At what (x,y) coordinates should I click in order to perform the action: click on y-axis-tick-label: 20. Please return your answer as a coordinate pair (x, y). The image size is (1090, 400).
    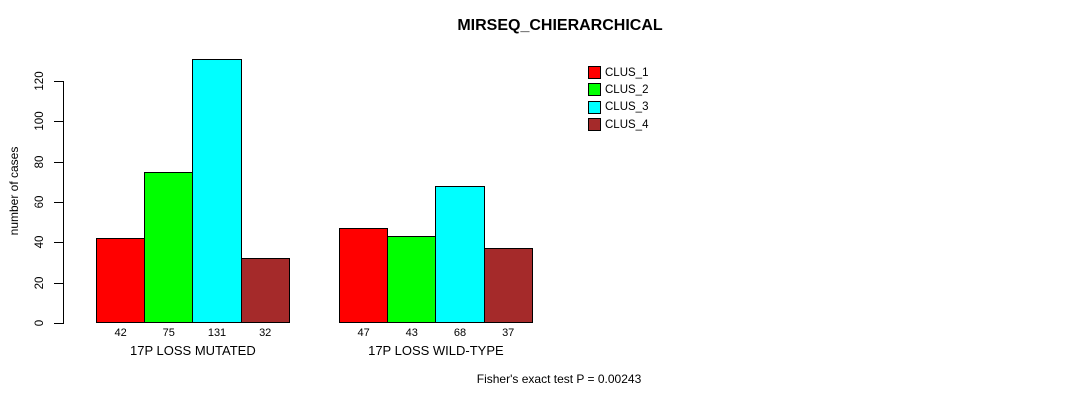
    Looking at the image, I should click on (40, 283).